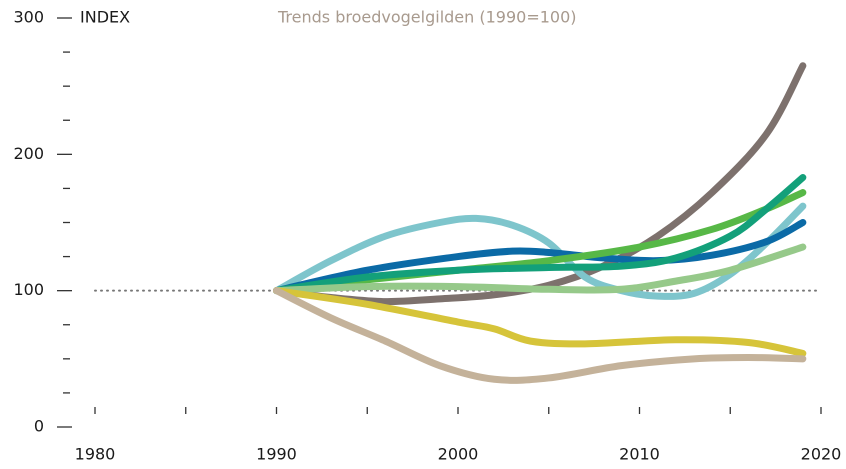 Image resolution: width=846 pixels, height=469 pixels. What do you see at coordinates (39, 426) in the screenshot?
I see `y-tick-label: 0` at bounding box center [39, 426].